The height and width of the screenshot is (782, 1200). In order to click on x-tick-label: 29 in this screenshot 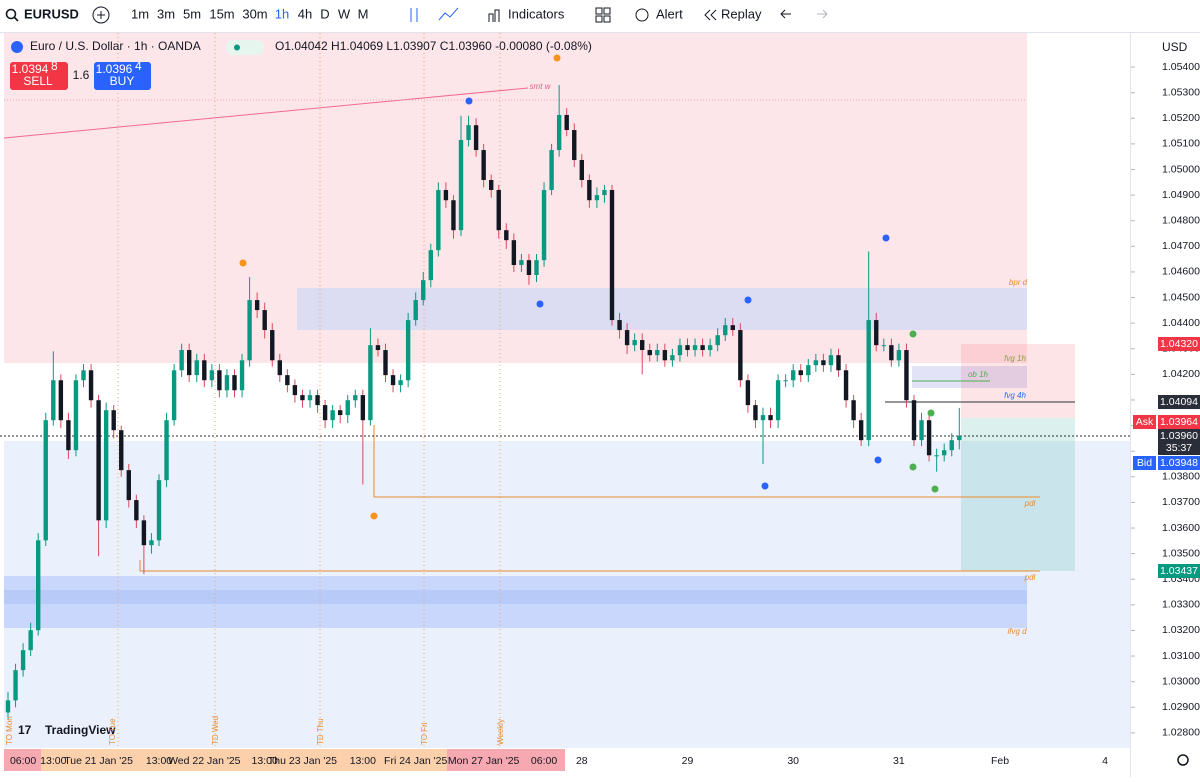, I will do `click(688, 761)`.